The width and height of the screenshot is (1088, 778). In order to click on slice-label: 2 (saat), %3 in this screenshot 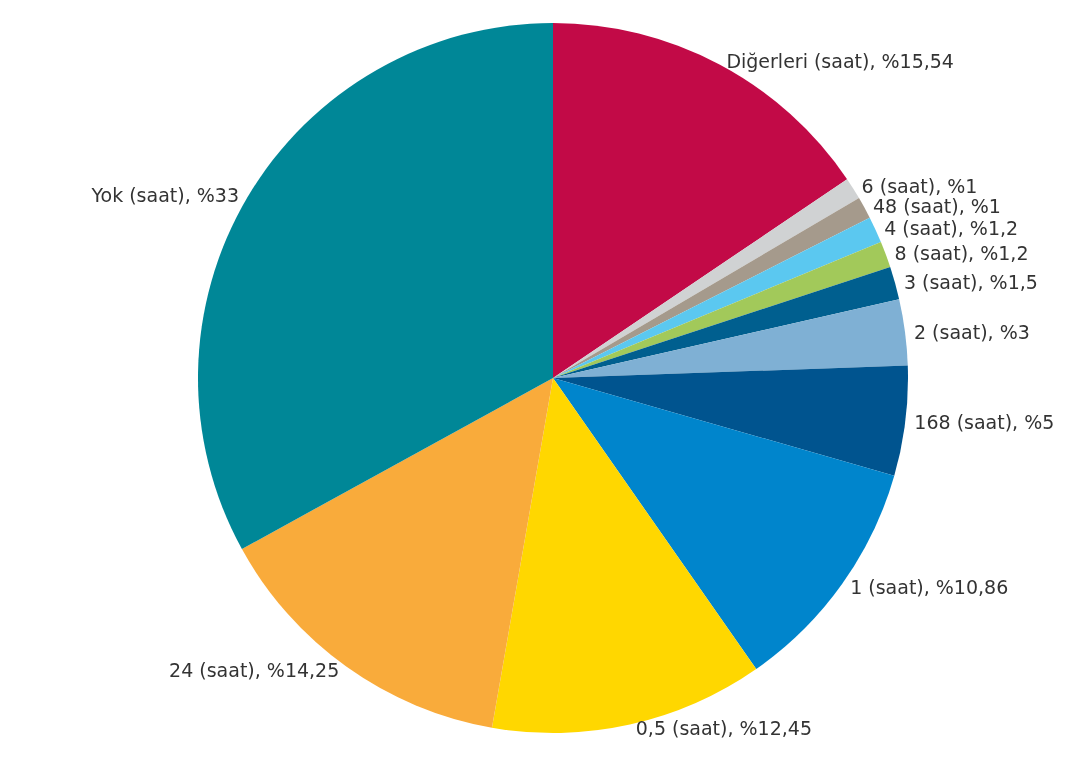, I will do `click(972, 331)`.